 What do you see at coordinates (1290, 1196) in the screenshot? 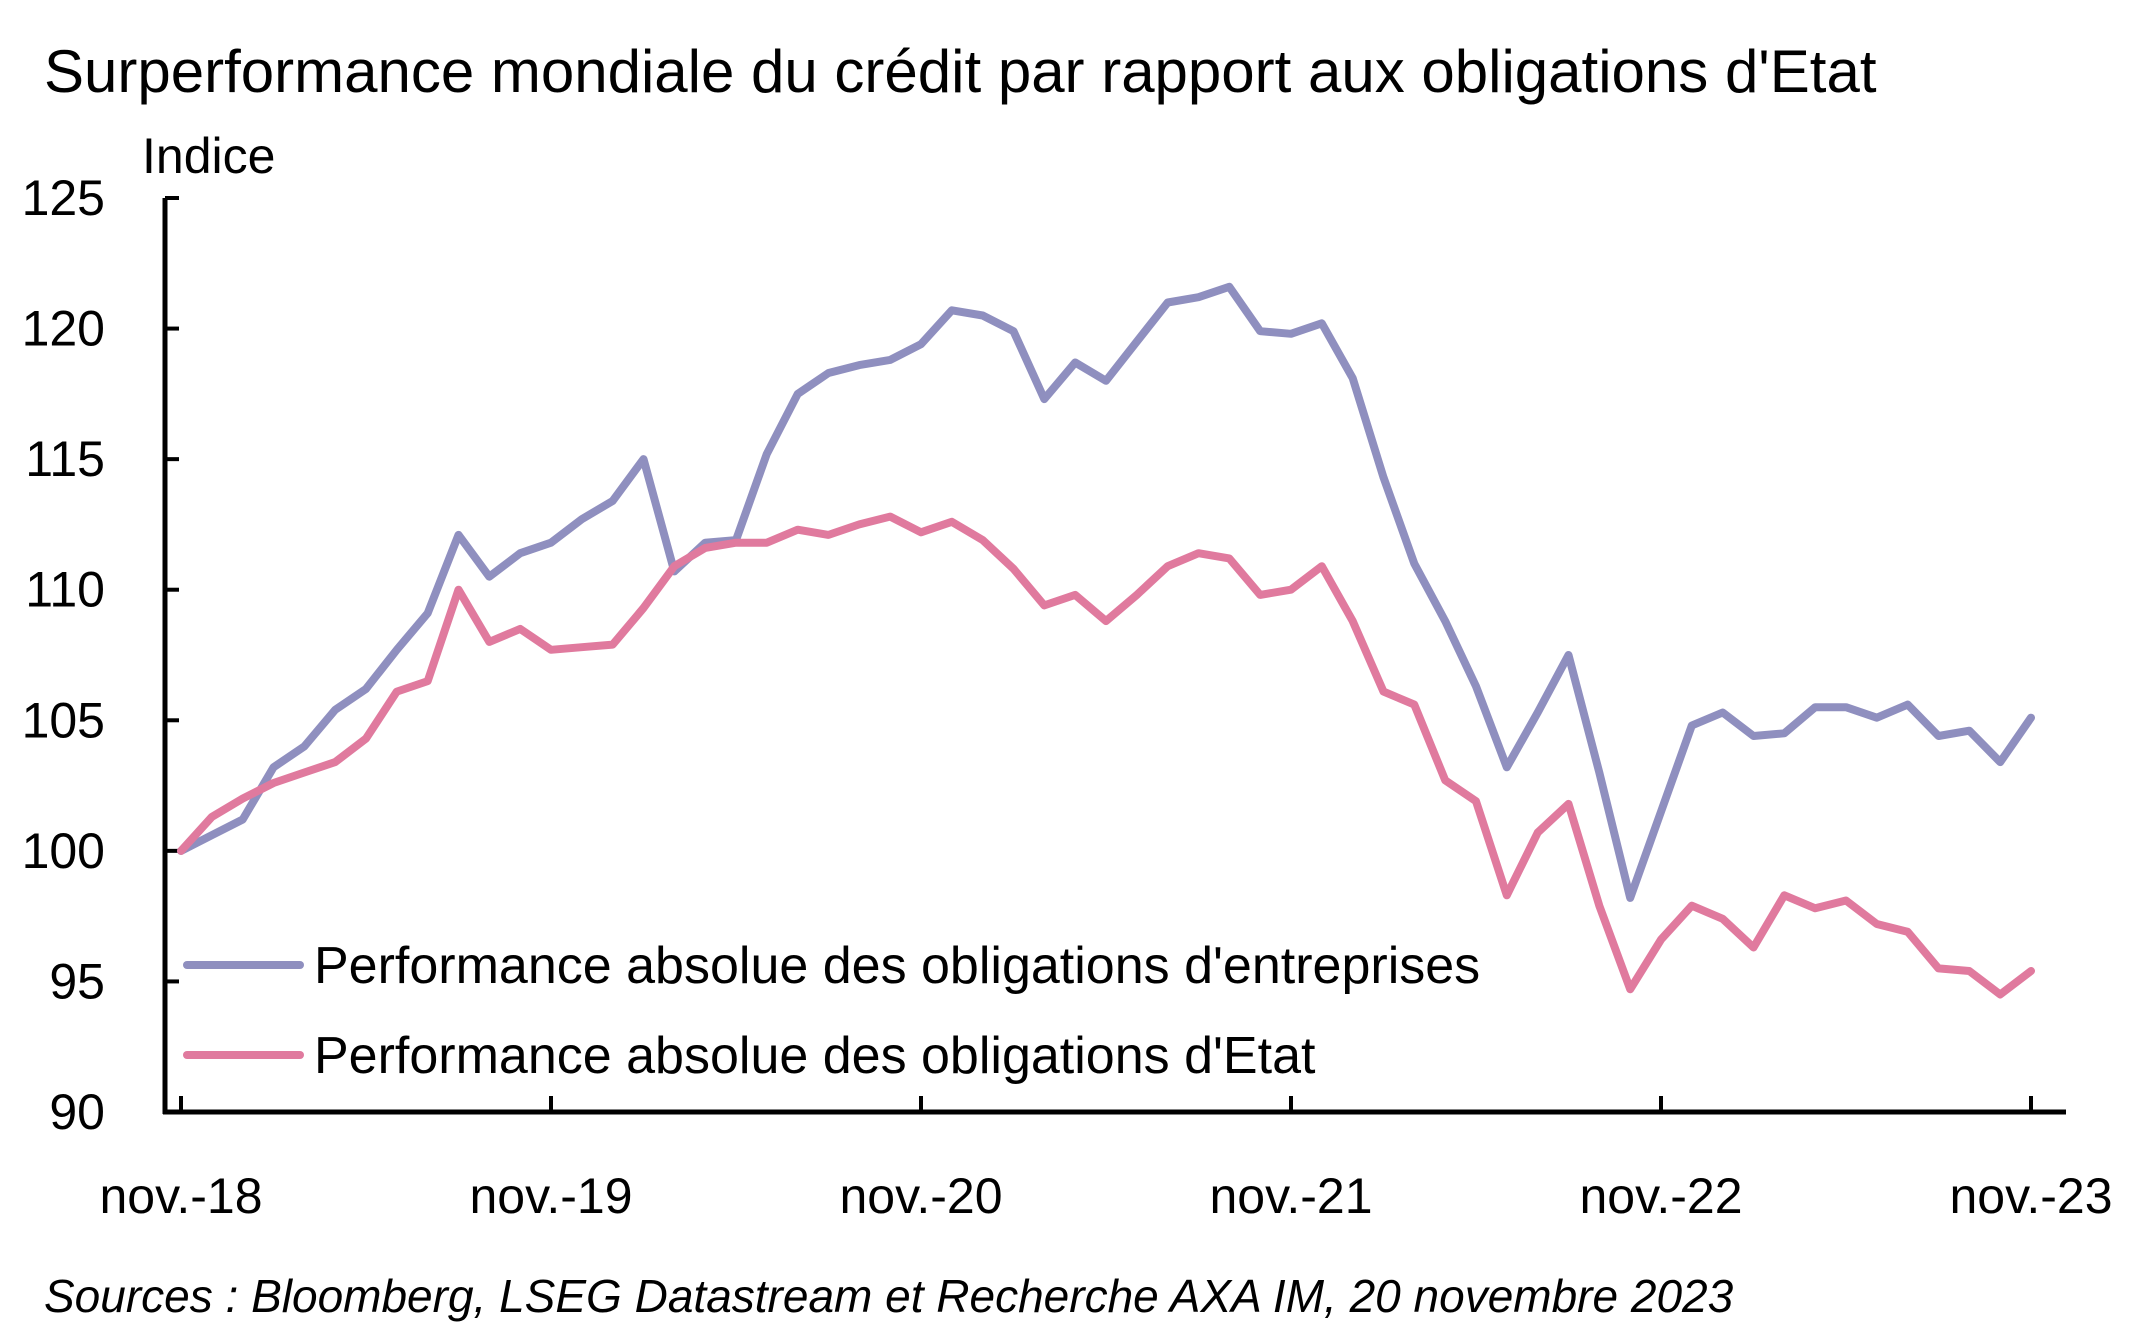
I see `x-tick-label: nov.-21` at bounding box center [1290, 1196].